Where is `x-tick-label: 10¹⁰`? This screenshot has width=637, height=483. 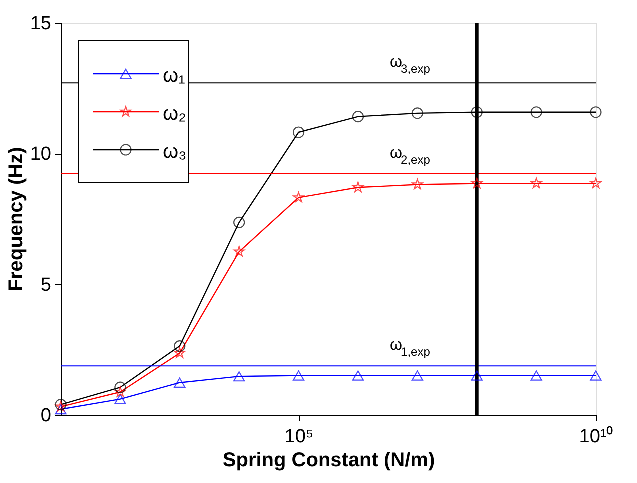 x-tick-label: 10¹⁰ is located at coordinates (596, 437).